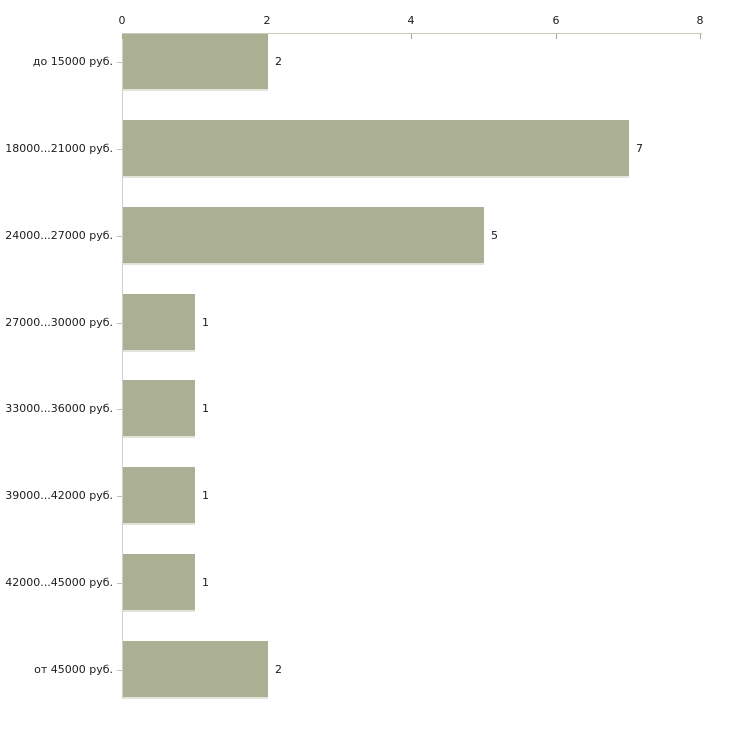 The height and width of the screenshot is (730, 730). Describe the element at coordinates (59, 148) in the screenshot. I see `category-label: 18000...21000 руб.` at that location.